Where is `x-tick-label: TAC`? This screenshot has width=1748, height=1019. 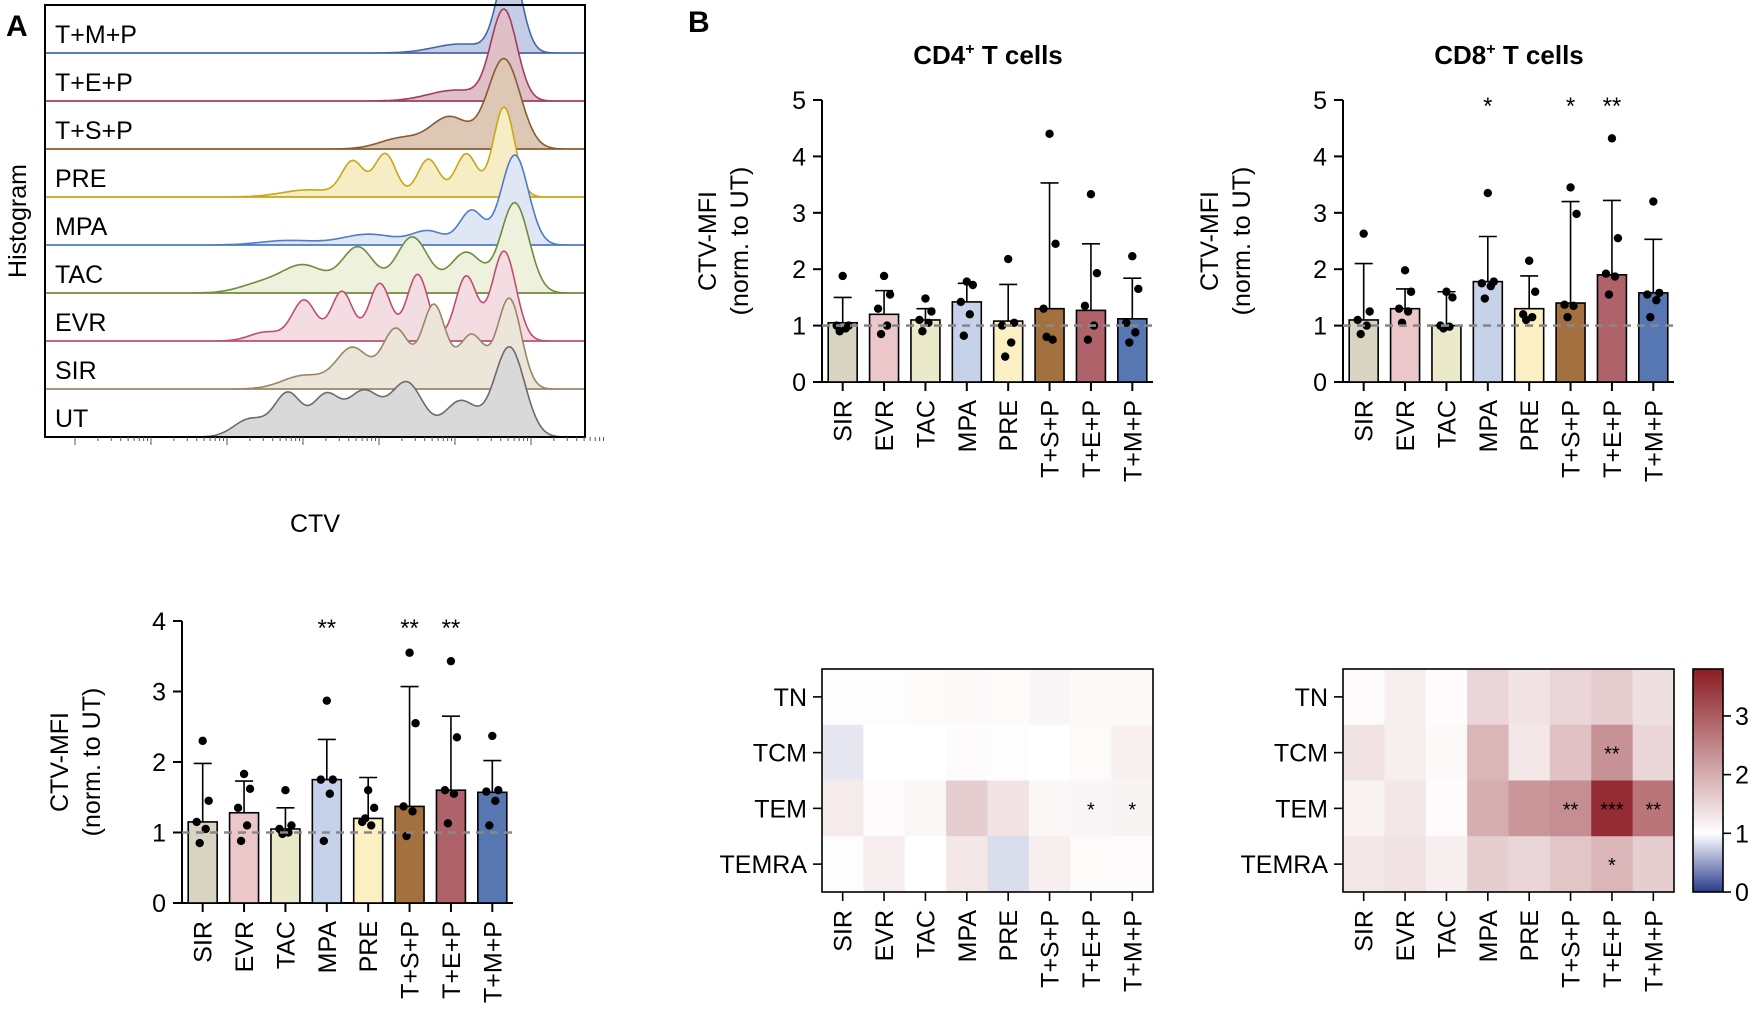 x-tick-label: TAC is located at coordinates (926, 424).